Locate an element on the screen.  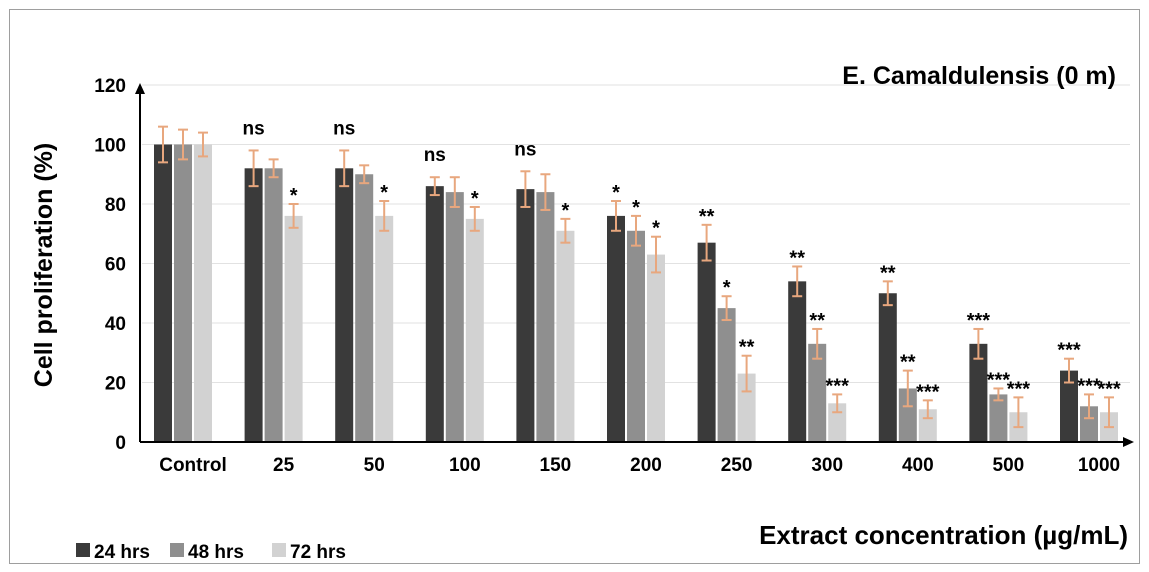
y-tick-label: 0 is located at coordinates (120, 443).